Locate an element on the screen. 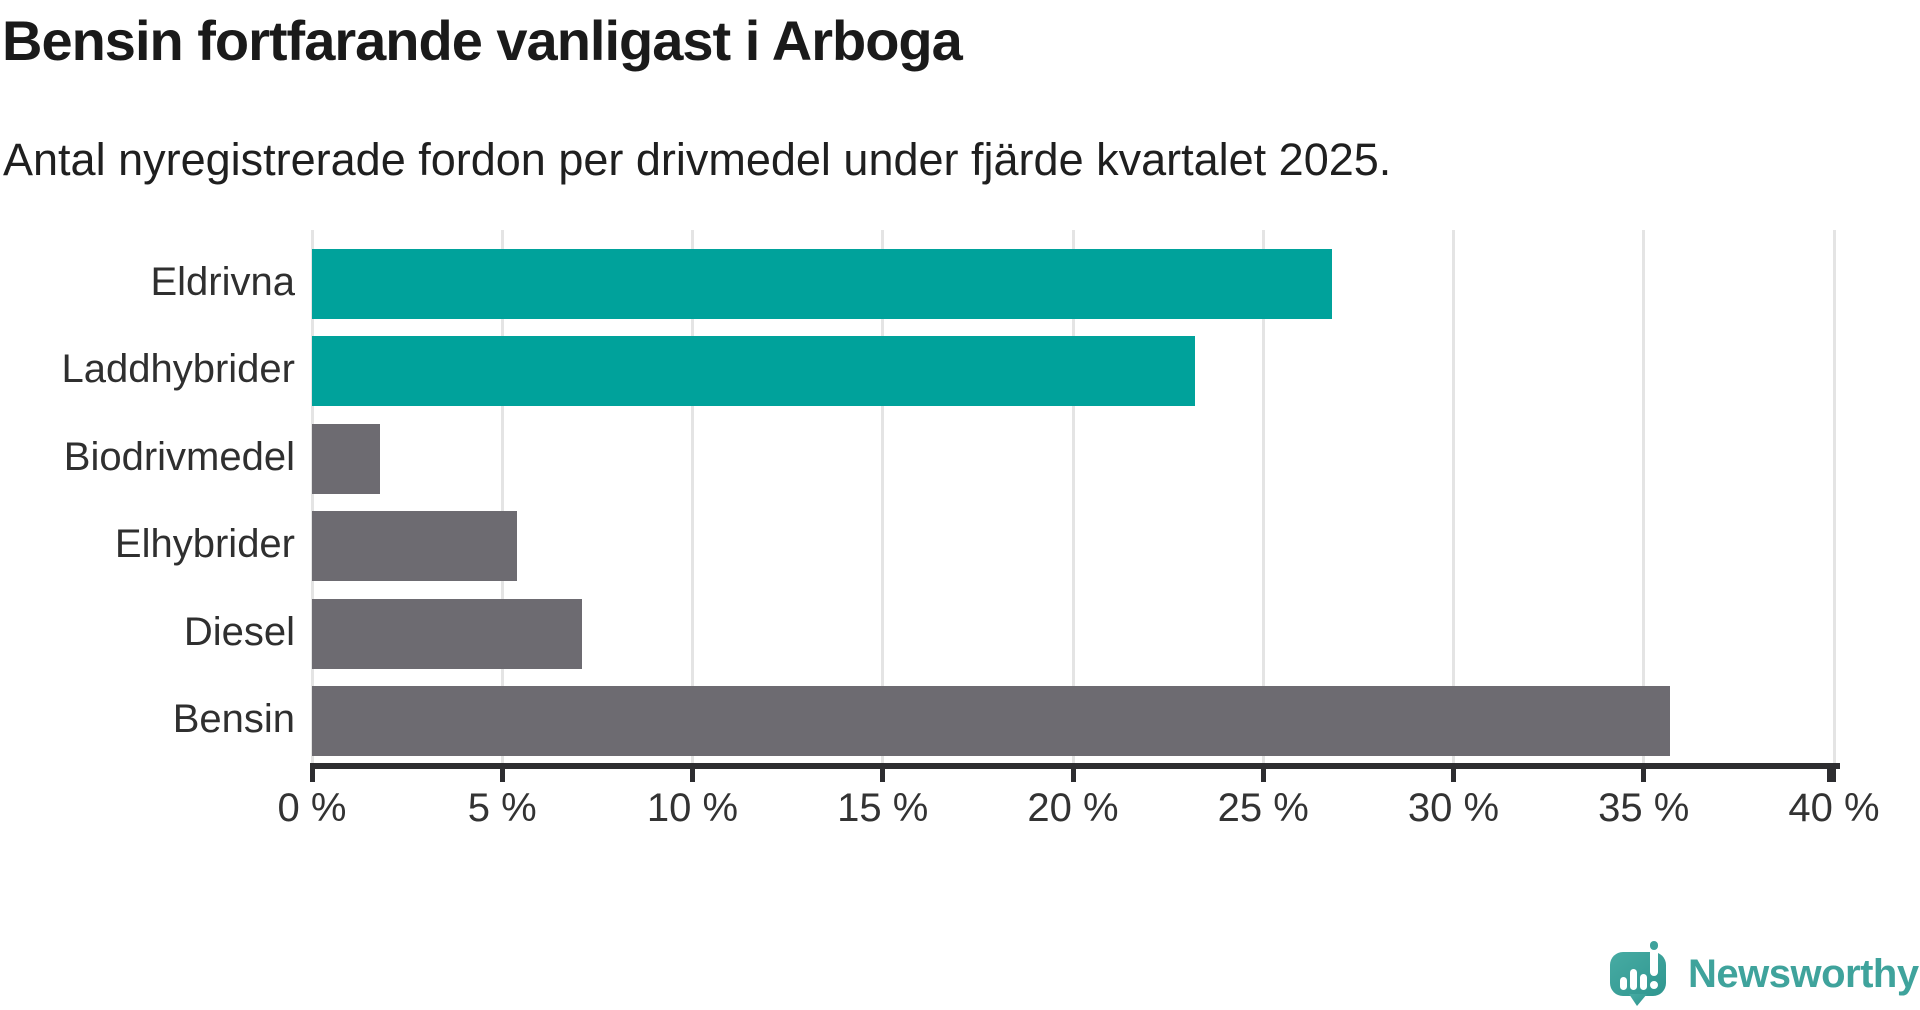 The height and width of the screenshot is (1010, 1920). logo-exclamation-tip is located at coordinates (1654, 945).